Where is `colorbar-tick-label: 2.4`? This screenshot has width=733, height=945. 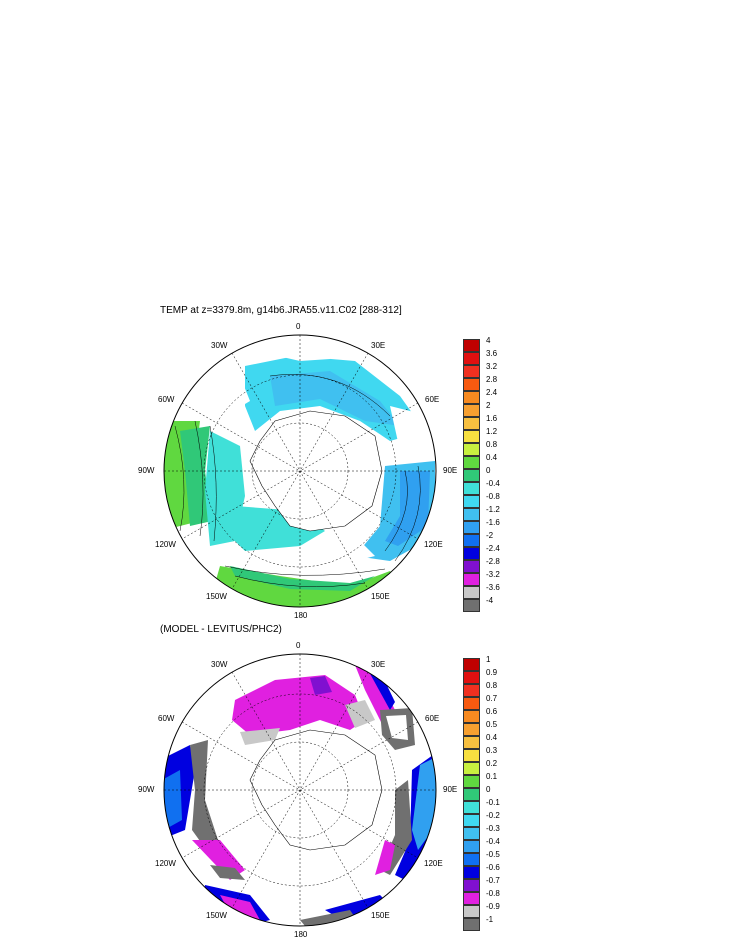 colorbar-tick-label: 2.4 is located at coordinates (492, 392).